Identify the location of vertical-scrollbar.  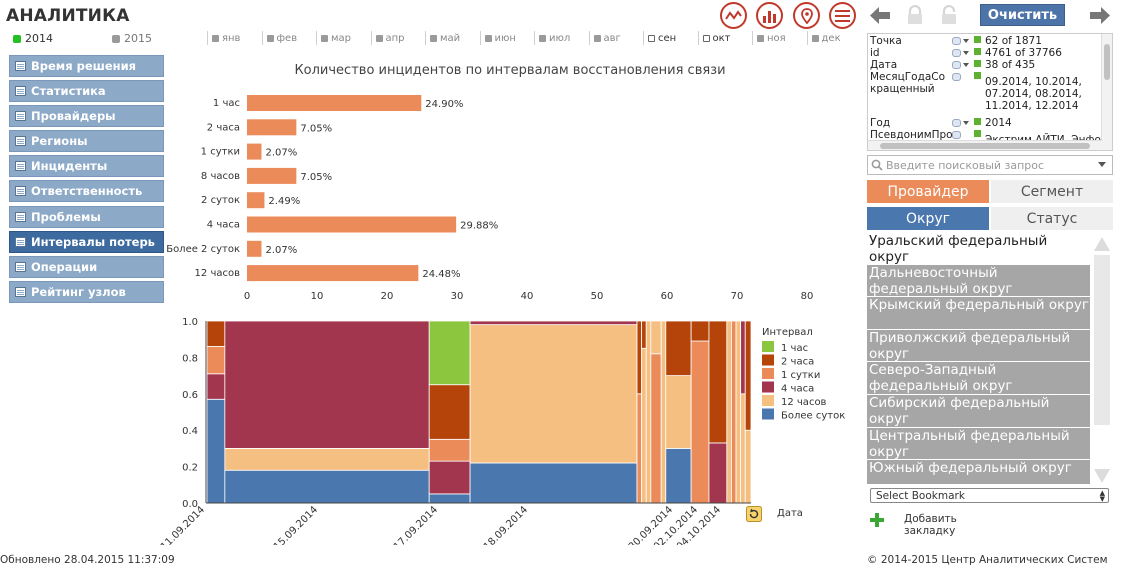
(1106, 92).